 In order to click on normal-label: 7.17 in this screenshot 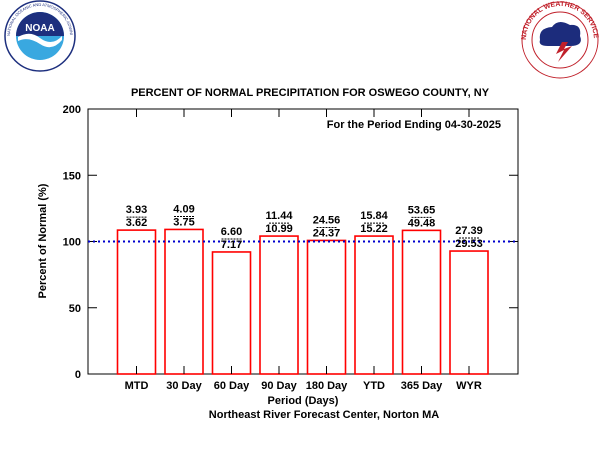, I will do `click(231, 245)`.